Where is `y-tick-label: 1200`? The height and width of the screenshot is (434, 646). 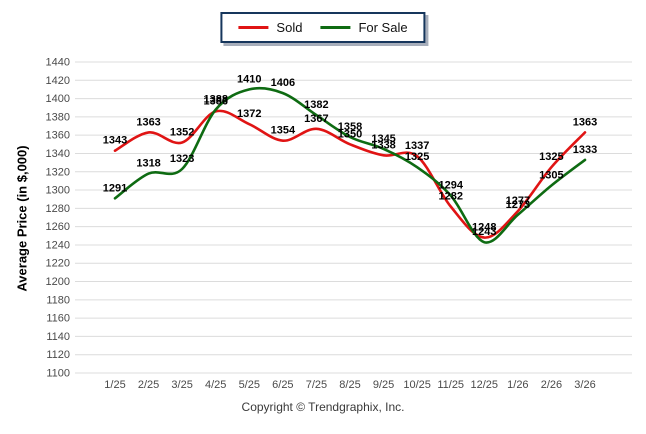 y-tick-label: 1200 is located at coordinates (58, 282).